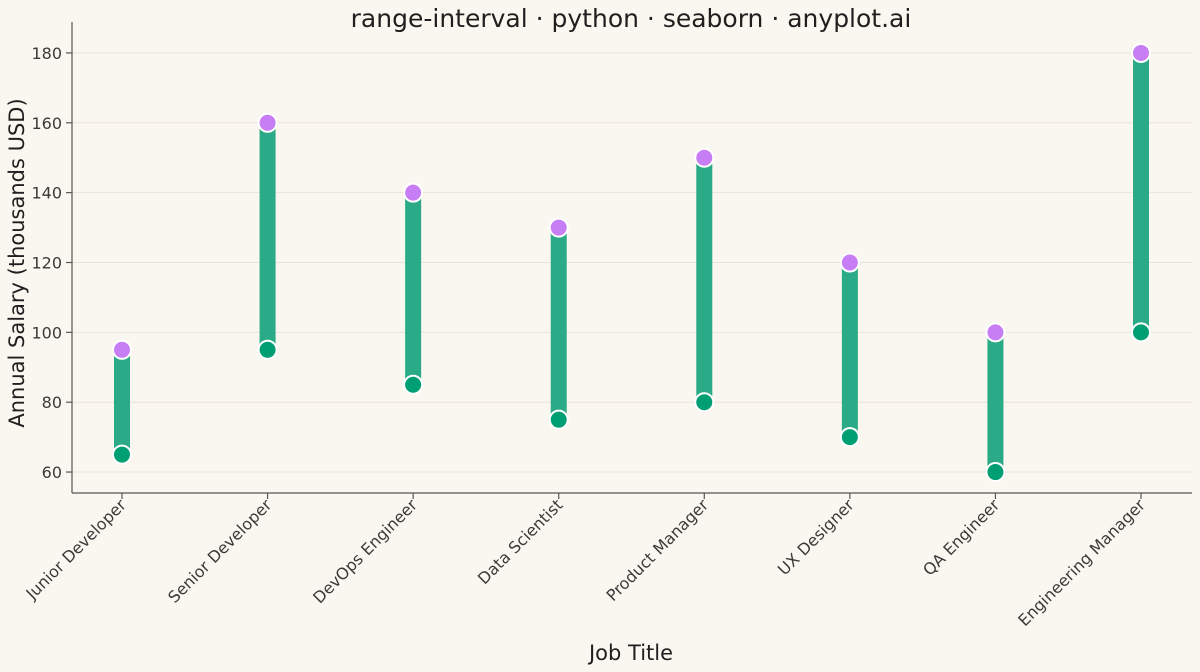 The height and width of the screenshot is (672, 1200). I want to click on y-tick-label: 60, so click(52, 472).